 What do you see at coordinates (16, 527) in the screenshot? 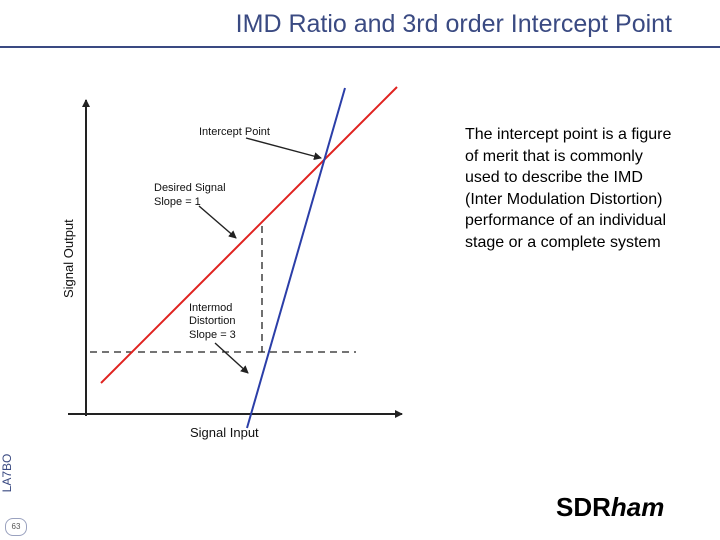
I see `page-number: 63` at bounding box center [16, 527].